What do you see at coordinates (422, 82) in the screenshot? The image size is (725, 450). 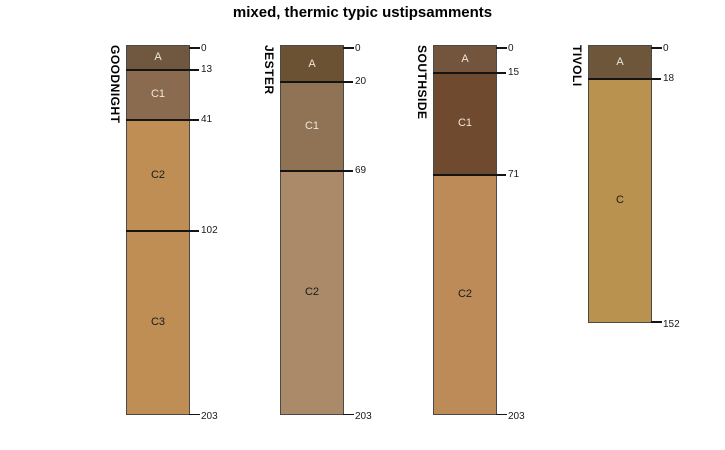 I see `profile-name-label: SOUTHSIDE` at bounding box center [422, 82].